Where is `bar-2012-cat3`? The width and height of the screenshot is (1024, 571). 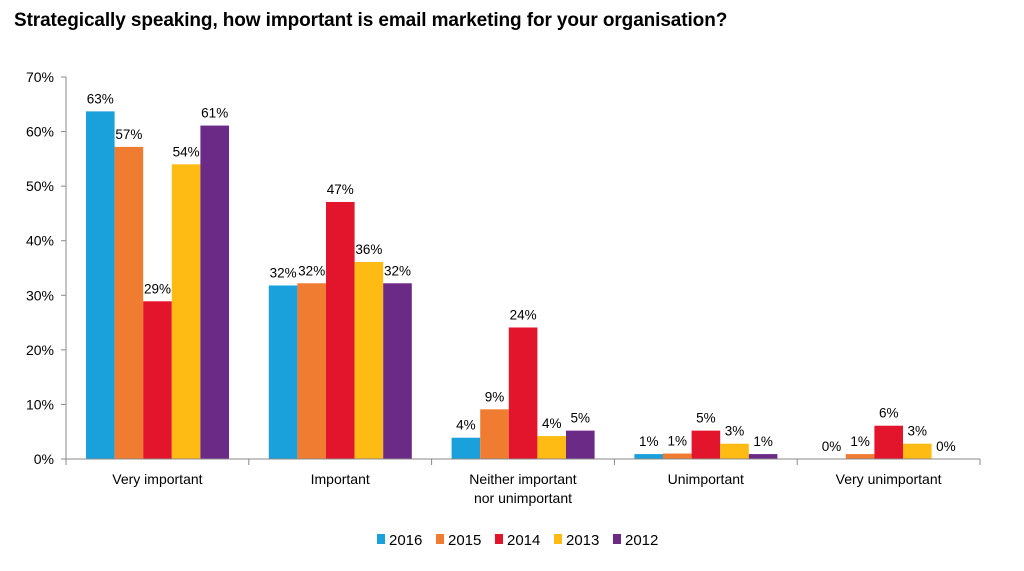
bar-2012-cat3 is located at coordinates (580, 444).